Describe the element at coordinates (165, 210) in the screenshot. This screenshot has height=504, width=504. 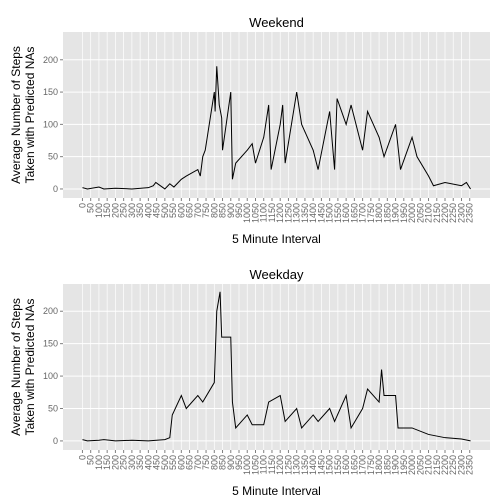
I see `x-tick-label: 500` at that location.